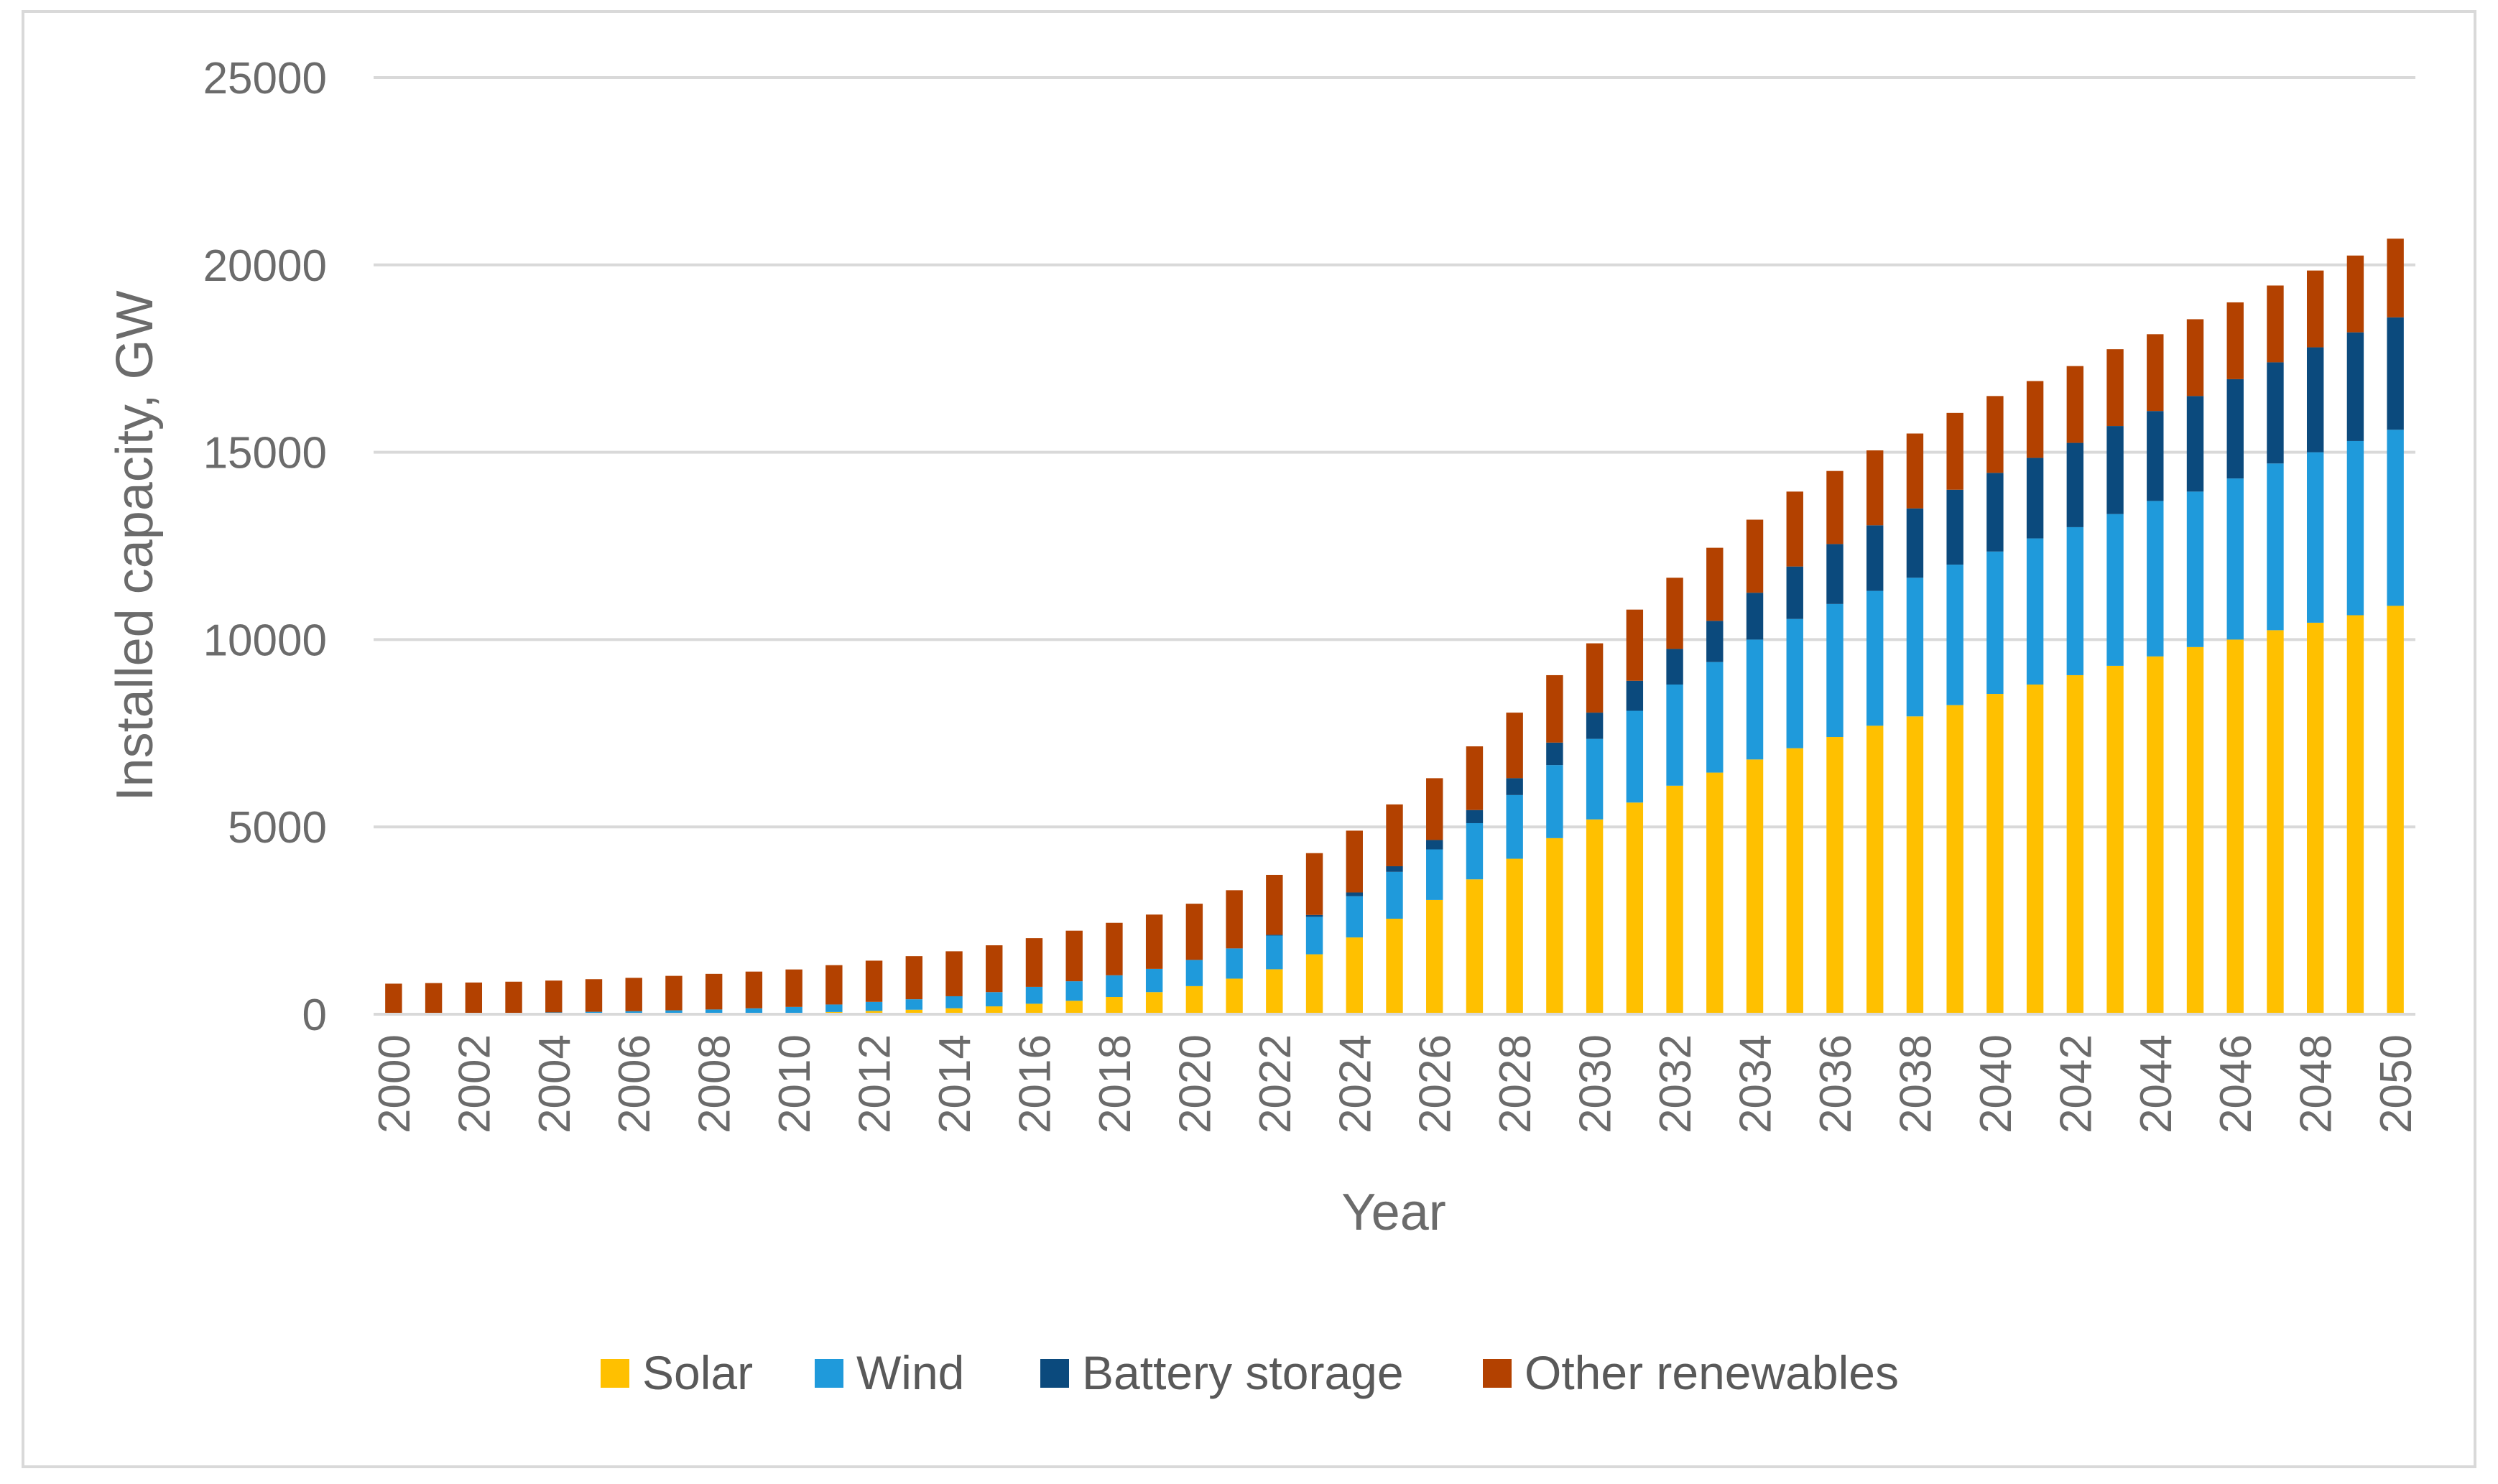 The width and height of the screenshot is (2498, 1484). What do you see at coordinates (1034, 1008) in the screenshot?
I see `bar-solar-2016` at bounding box center [1034, 1008].